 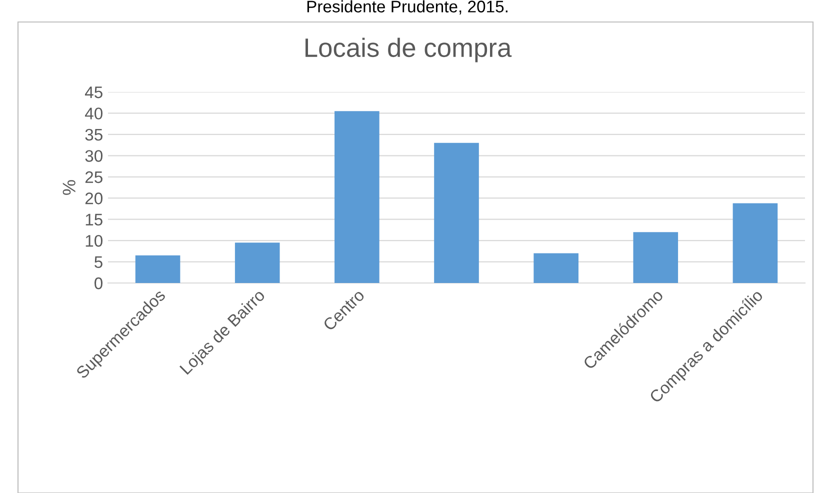 What do you see at coordinates (69, 187) in the screenshot?
I see `y-axis-title: %` at bounding box center [69, 187].